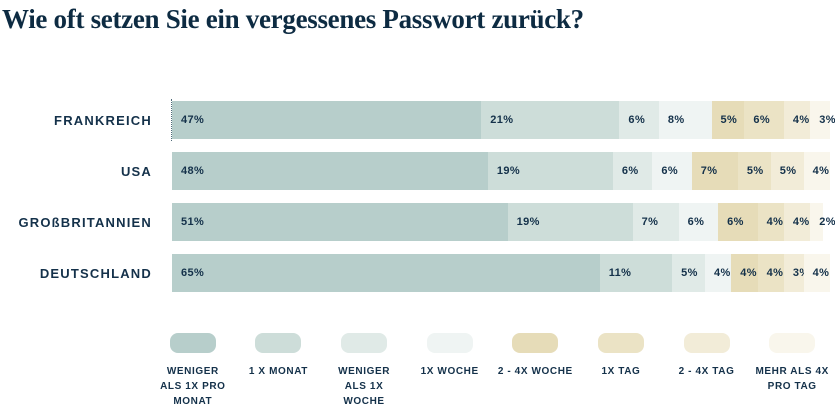 This screenshot has width=835, height=412. Describe the element at coordinates (792, 379) in the screenshot. I see `legend-label: MEHR ALS 4X PRO TAG` at that location.